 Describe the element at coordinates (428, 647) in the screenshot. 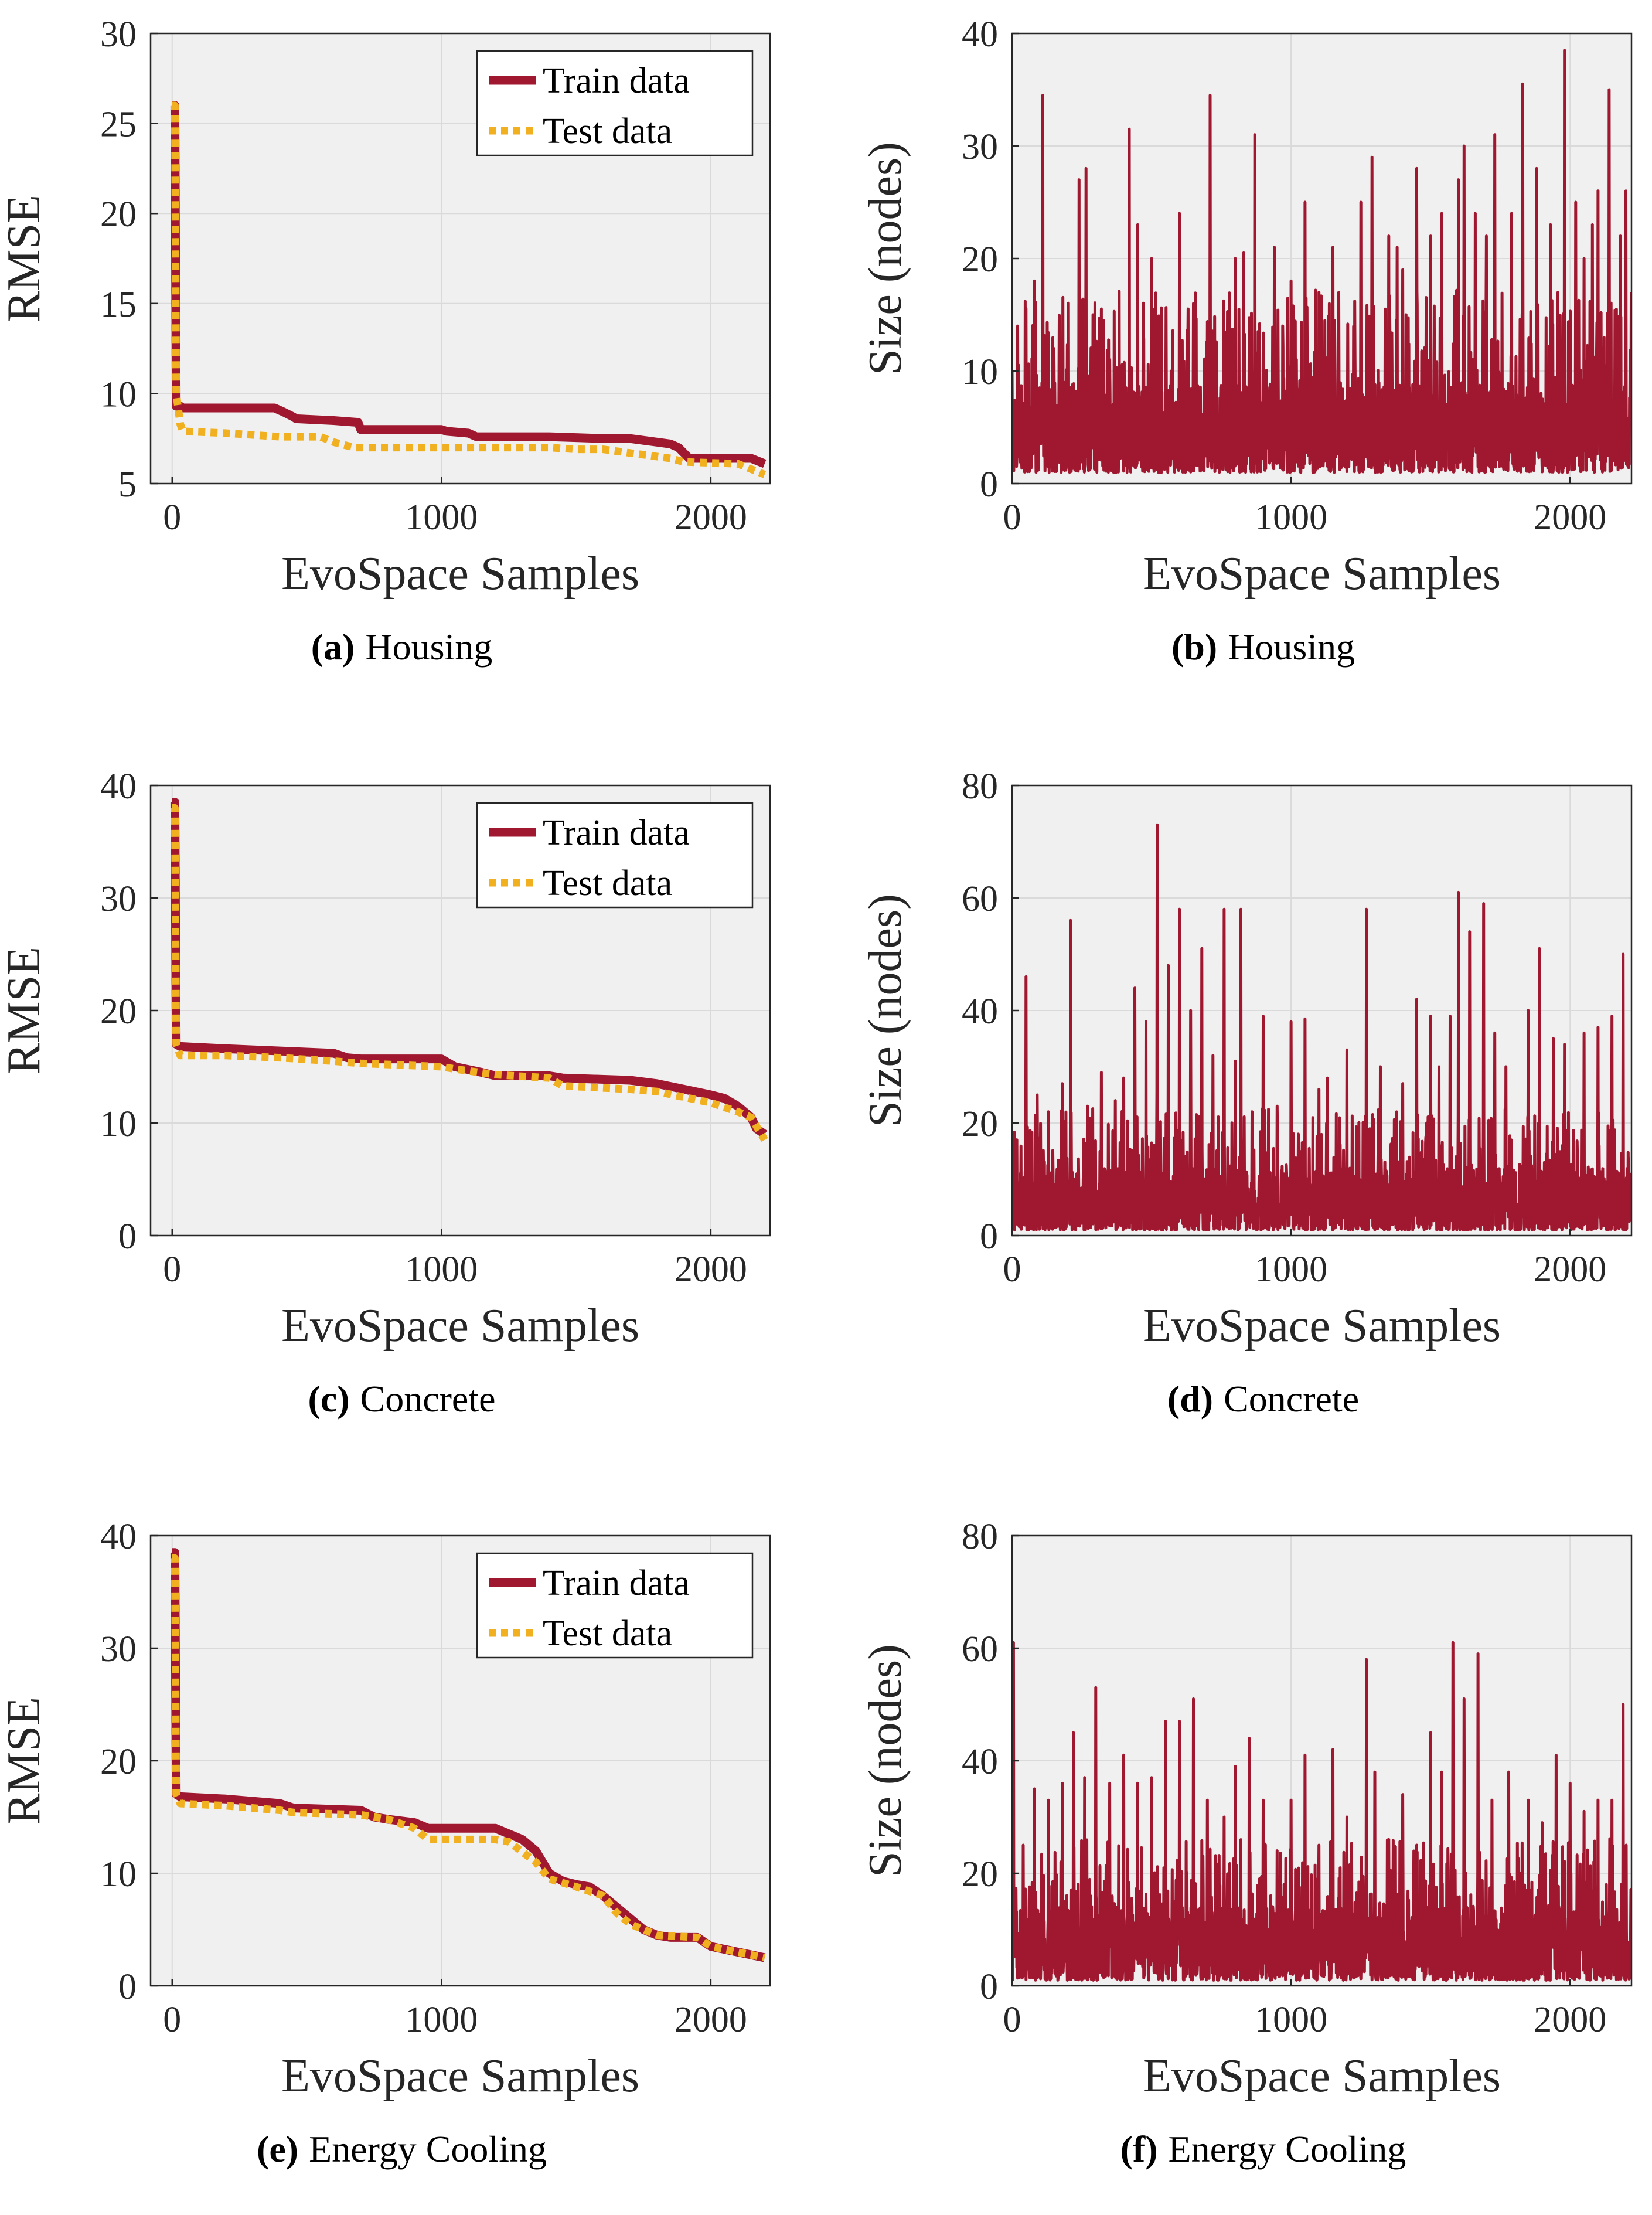

I see `caption-text: Housing` at that location.